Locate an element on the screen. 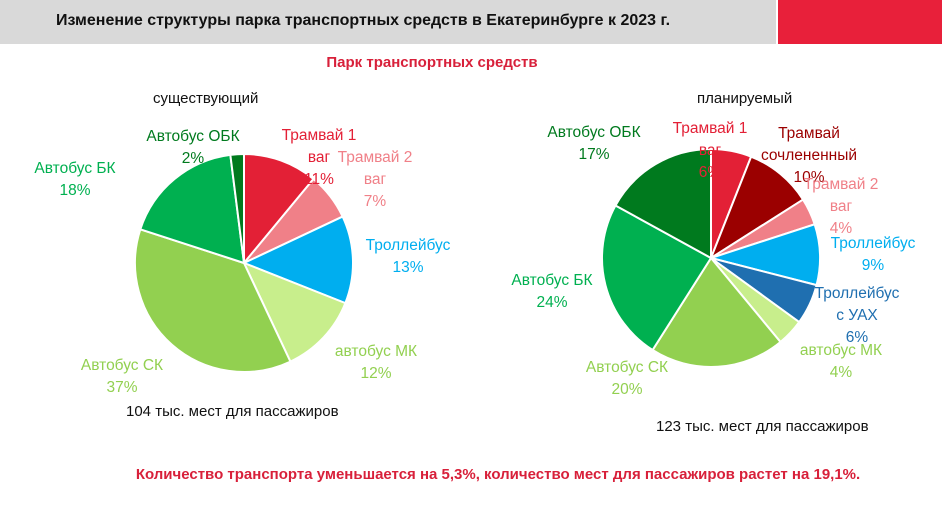  existing-label-tramvay-1-vag: Трамвай 1 ваг 11% is located at coordinates (319, 157).